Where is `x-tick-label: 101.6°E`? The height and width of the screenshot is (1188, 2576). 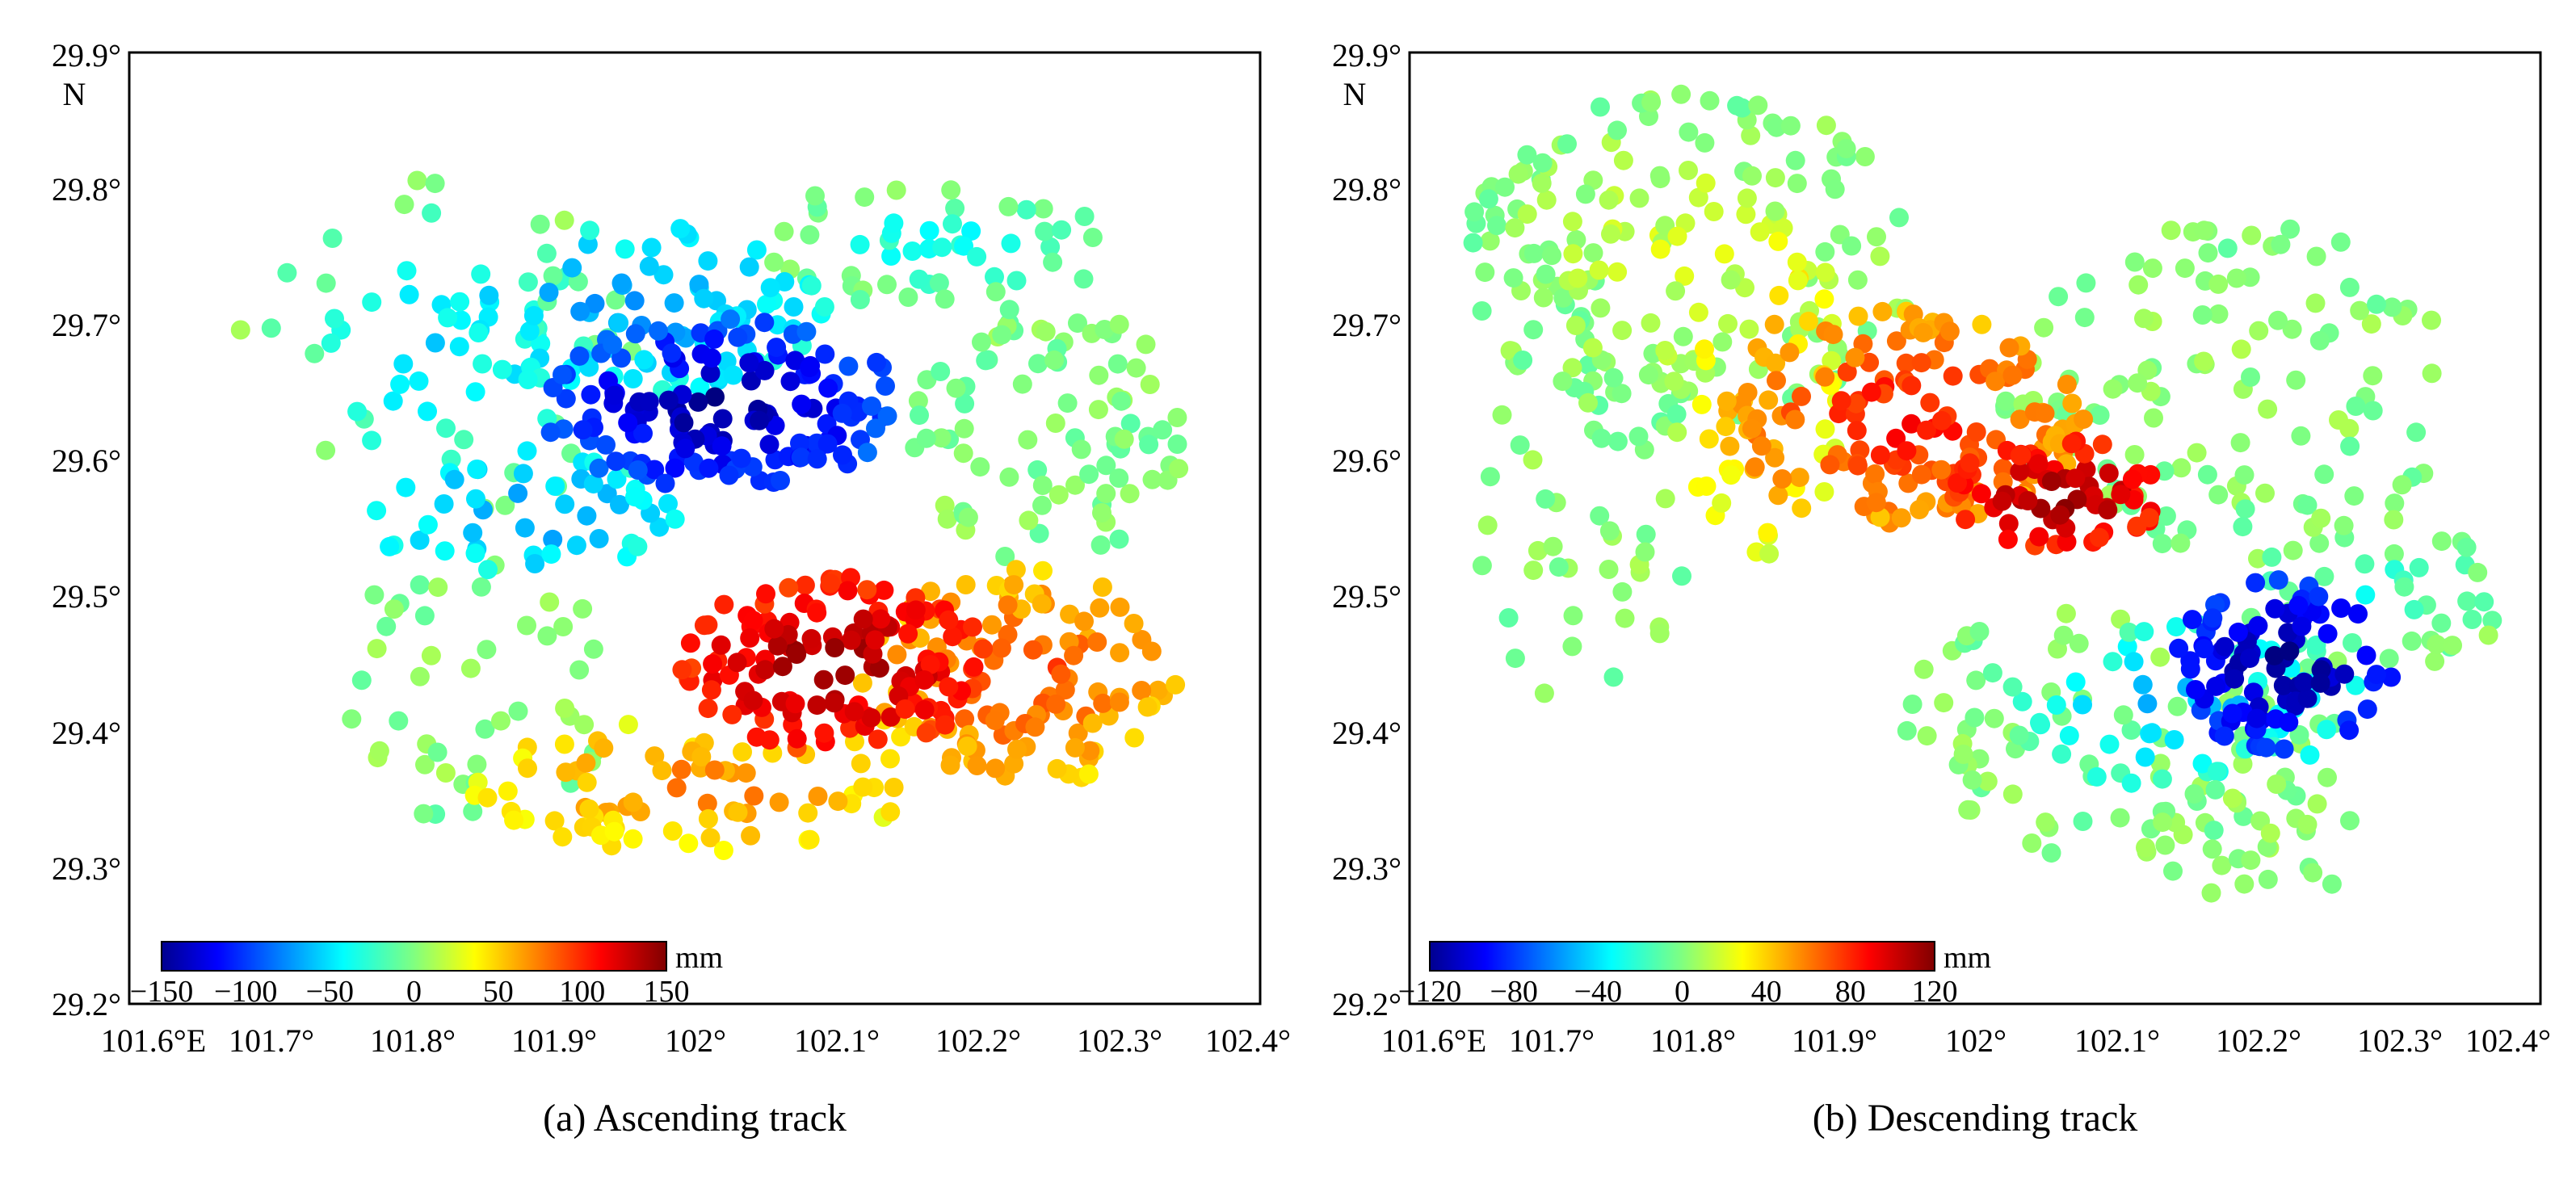 x-tick-label: 101.6°E is located at coordinates (153, 1041).